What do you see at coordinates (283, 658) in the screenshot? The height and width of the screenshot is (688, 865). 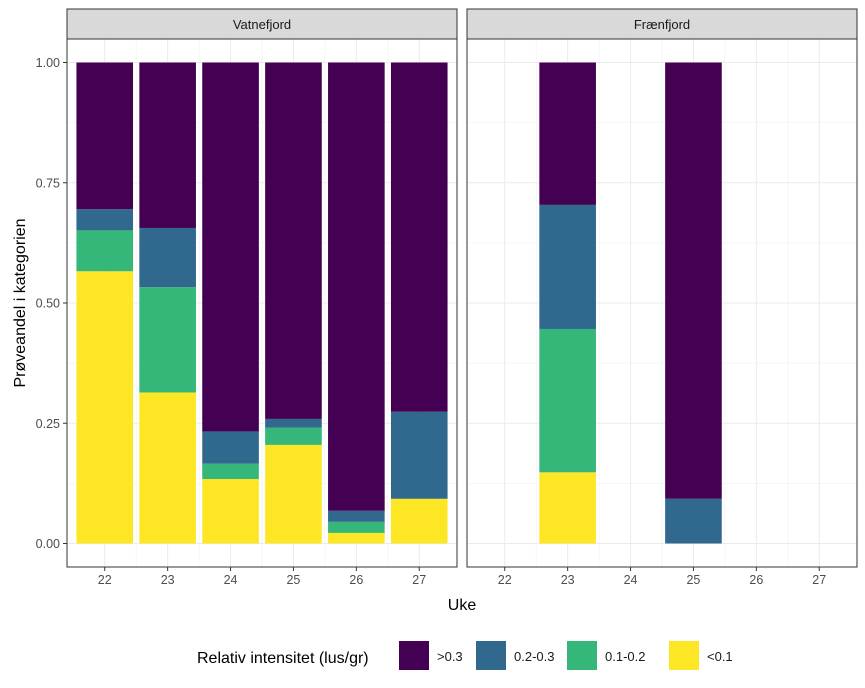 I see `legend-title: Relativ intensitet (lus/gr)` at bounding box center [283, 658].